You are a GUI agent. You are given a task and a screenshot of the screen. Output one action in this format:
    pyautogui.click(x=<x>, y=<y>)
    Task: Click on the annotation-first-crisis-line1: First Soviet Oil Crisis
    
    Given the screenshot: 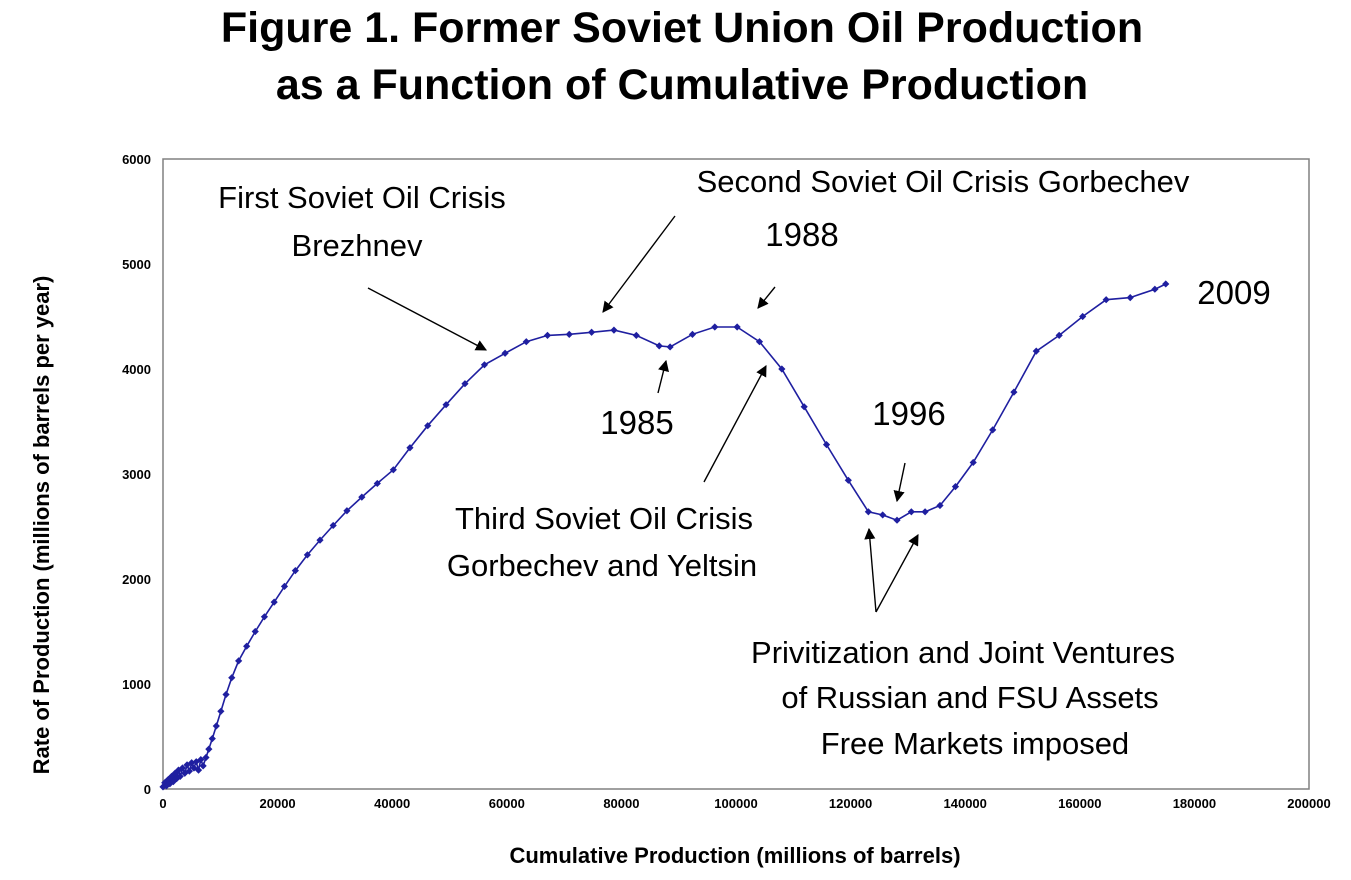 What is the action you would take?
    pyautogui.click(x=362, y=197)
    